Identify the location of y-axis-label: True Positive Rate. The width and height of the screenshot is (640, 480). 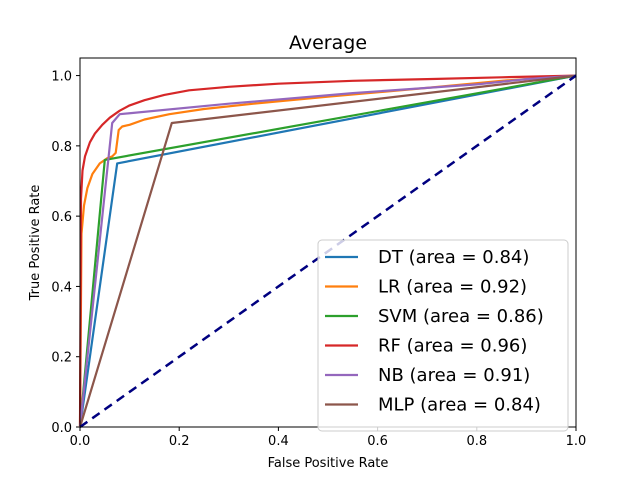
(35, 243).